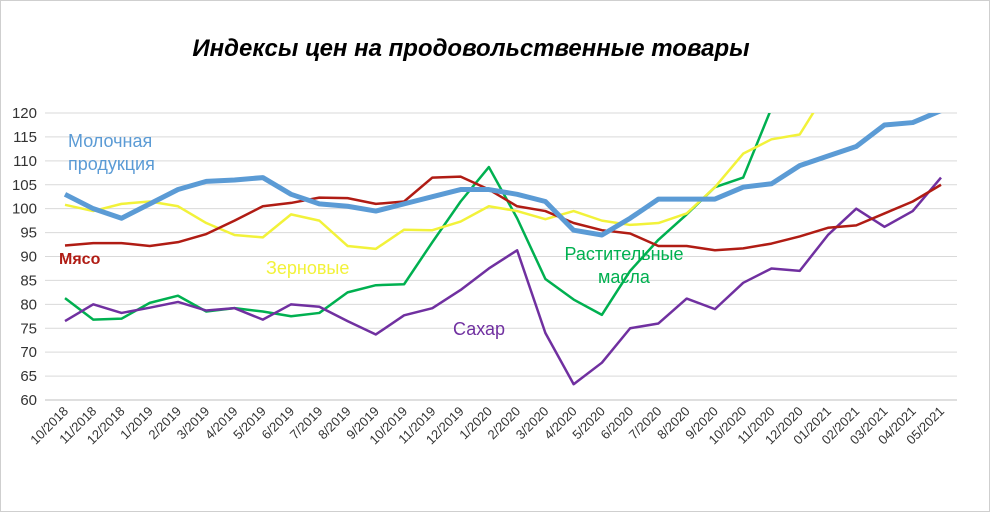 The height and width of the screenshot is (512, 990). What do you see at coordinates (28, 400) in the screenshot?
I see `y-tick-label: 60` at bounding box center [28, 400].